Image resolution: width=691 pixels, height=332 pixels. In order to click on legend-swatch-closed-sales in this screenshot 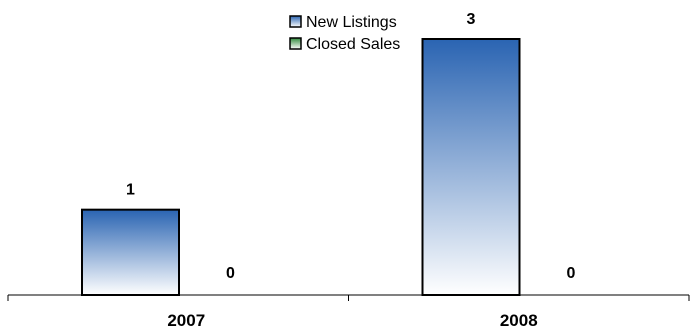, I will do `click(295, 43)`.